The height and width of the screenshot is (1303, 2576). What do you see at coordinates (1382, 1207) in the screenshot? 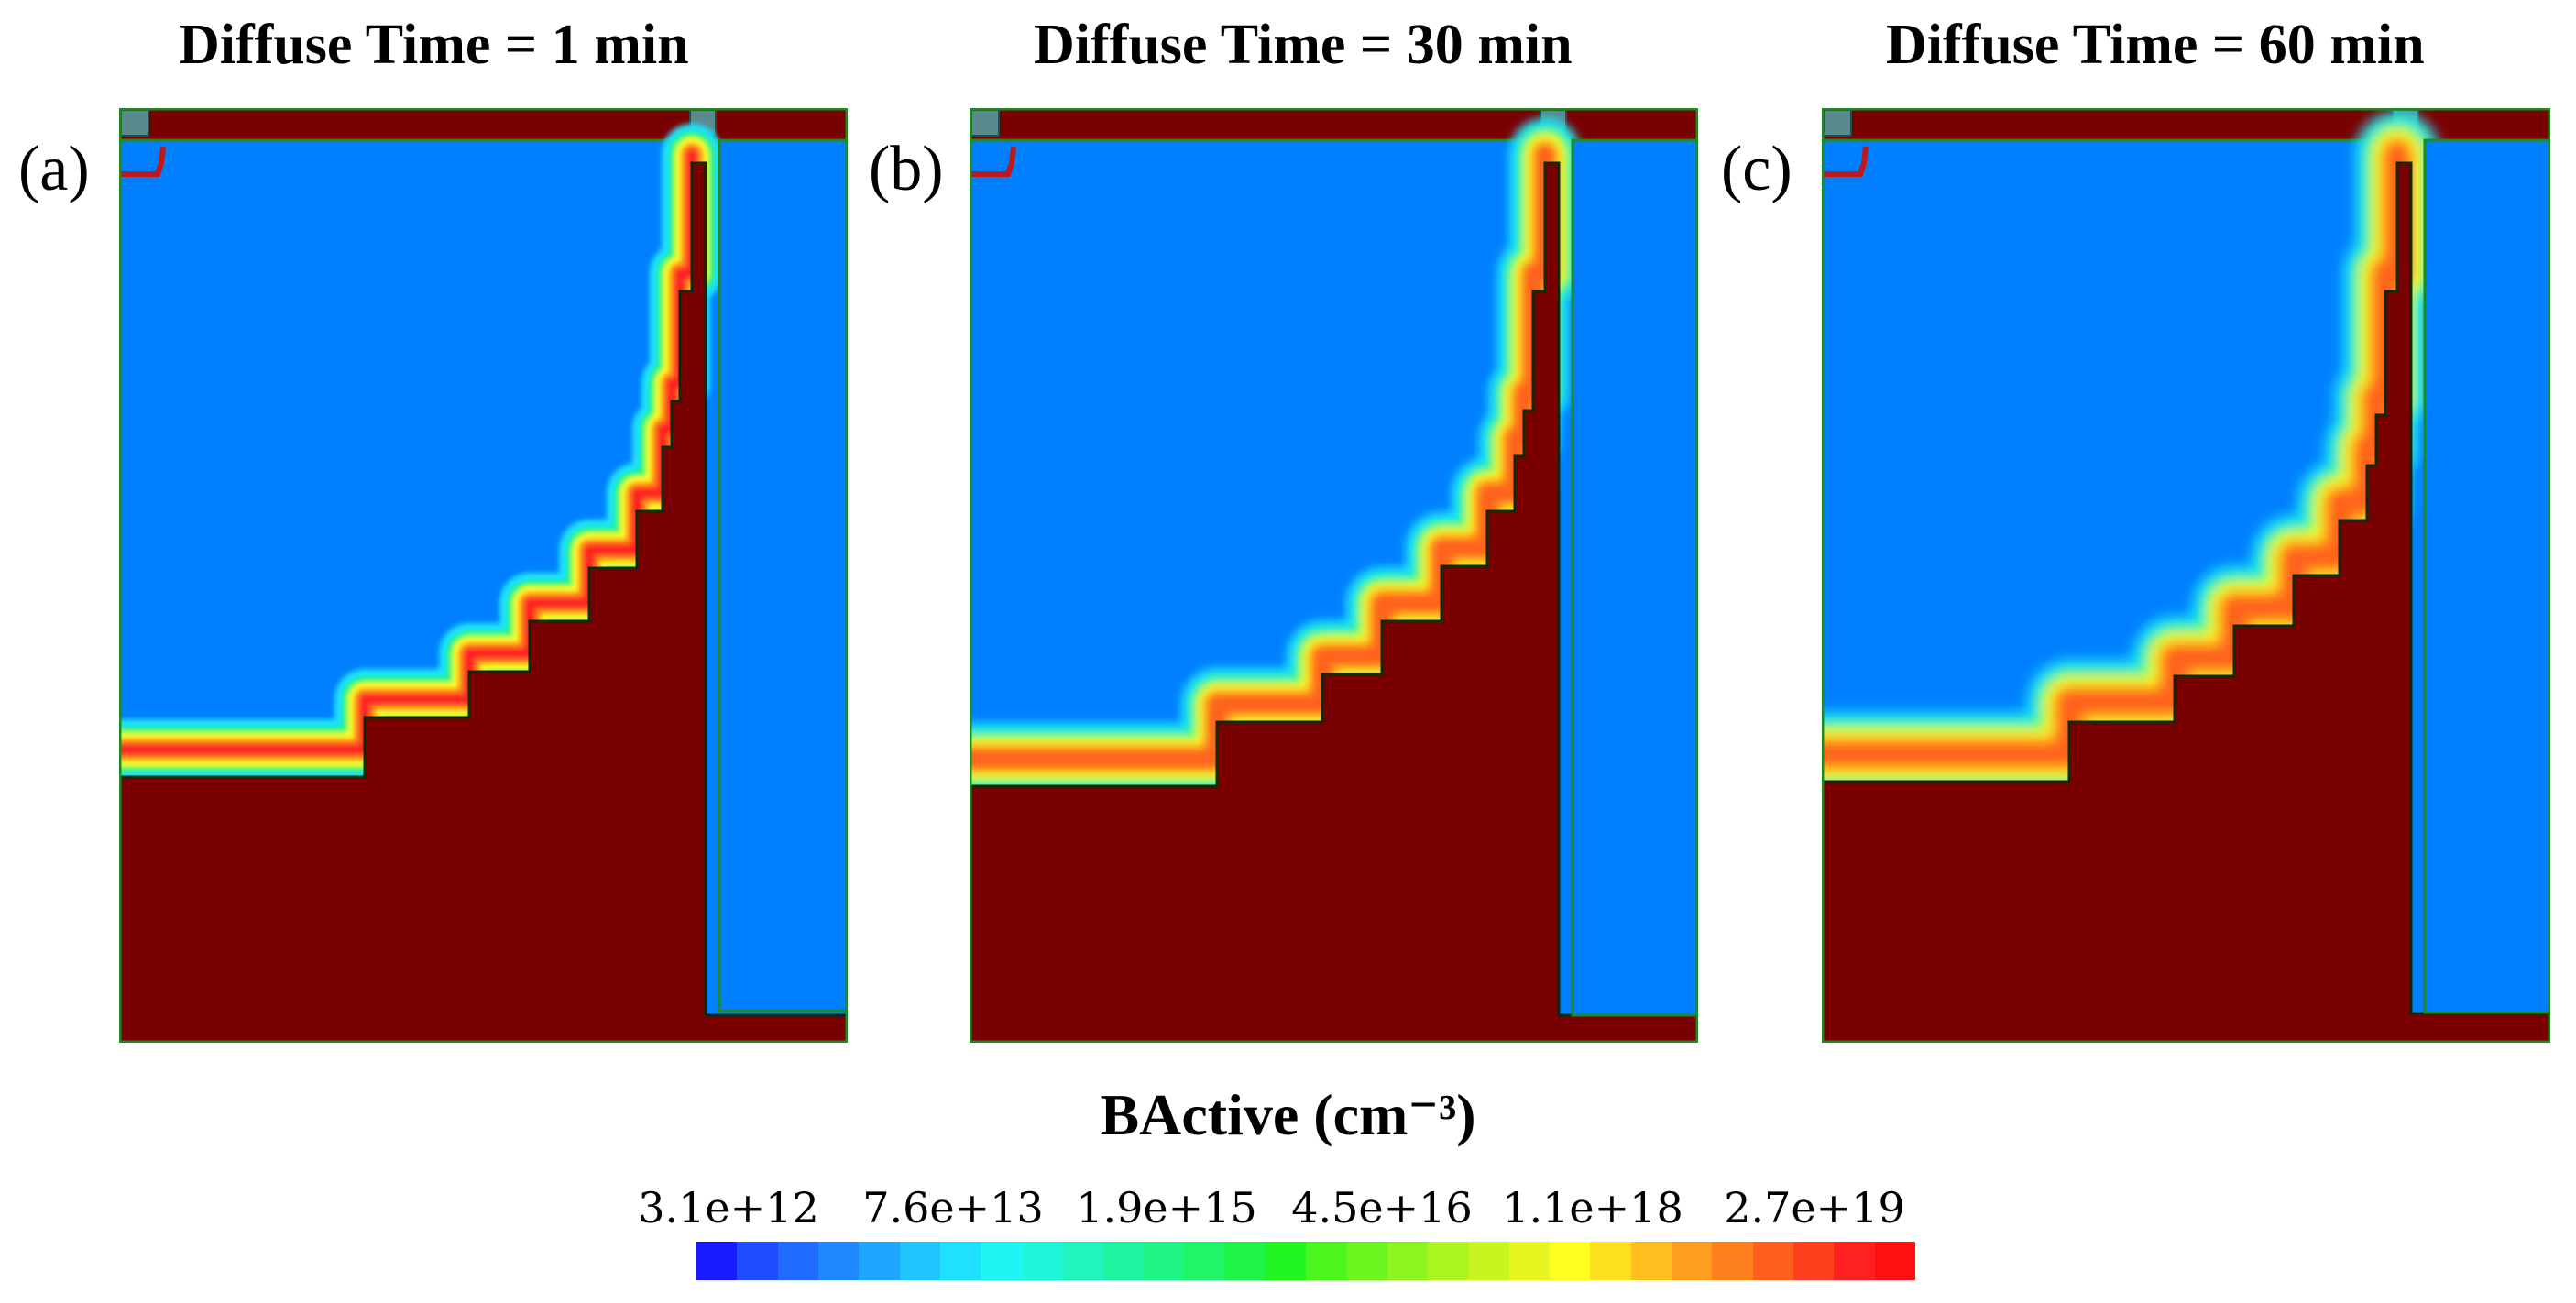
I see `colorbar-tick-label: 4.5e+16` at bounding box center [1382, 1207].